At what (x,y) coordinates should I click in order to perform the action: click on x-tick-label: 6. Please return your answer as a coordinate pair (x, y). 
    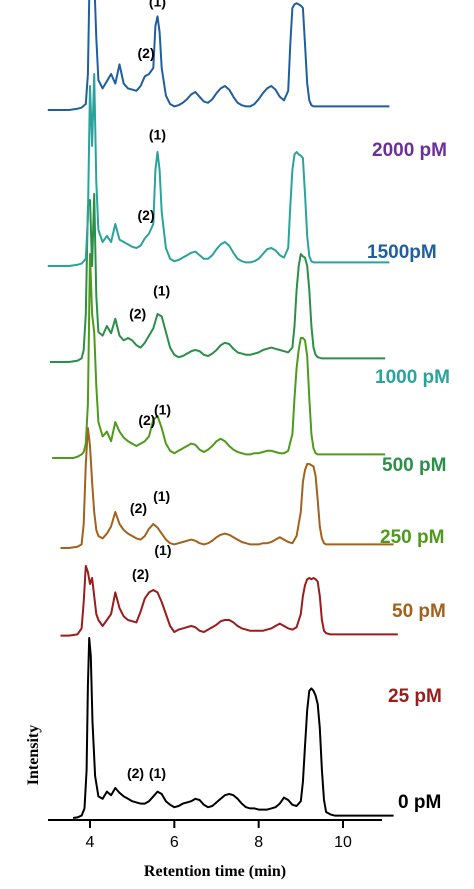
    Looking at the image, I should click on (174, 842).